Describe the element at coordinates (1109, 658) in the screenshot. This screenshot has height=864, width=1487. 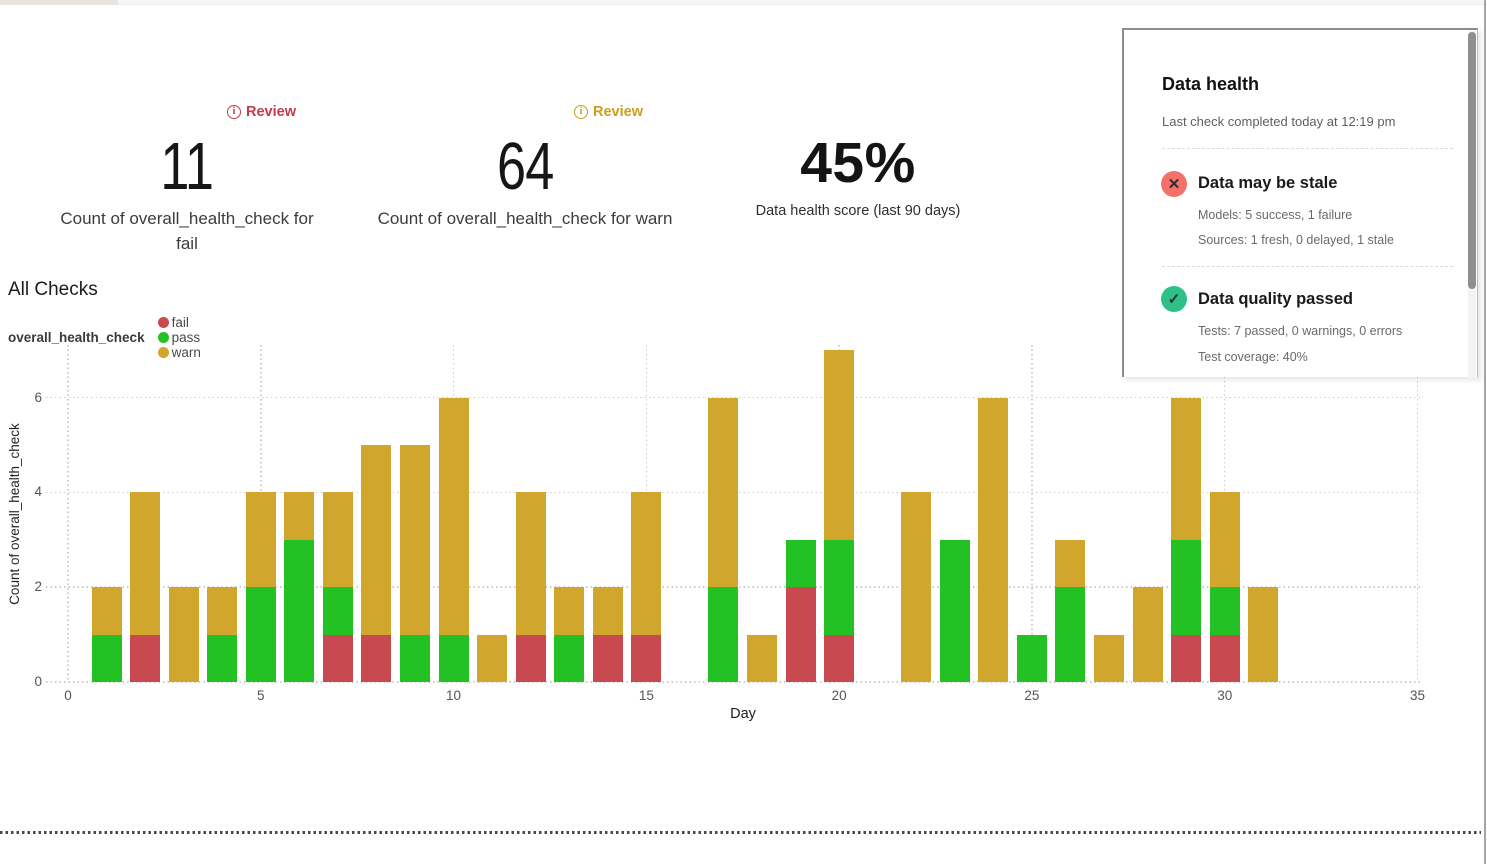
I see `bar-day-27-warn` at that location.